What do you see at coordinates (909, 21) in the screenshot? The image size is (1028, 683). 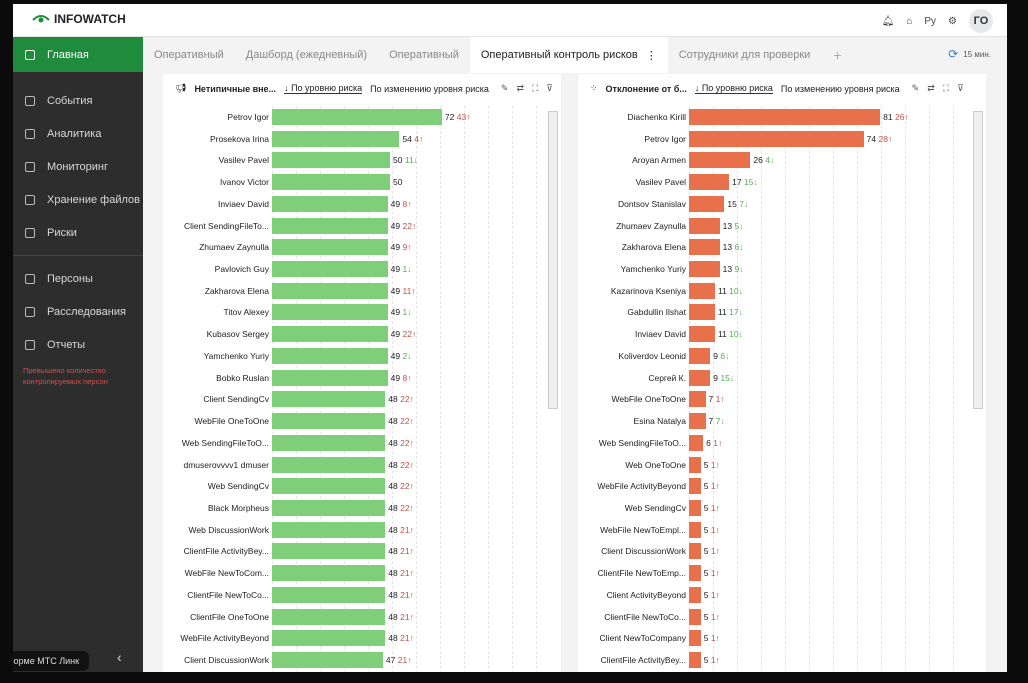 I see `gift-icon: ⌂` at bounding box center [909, 21].